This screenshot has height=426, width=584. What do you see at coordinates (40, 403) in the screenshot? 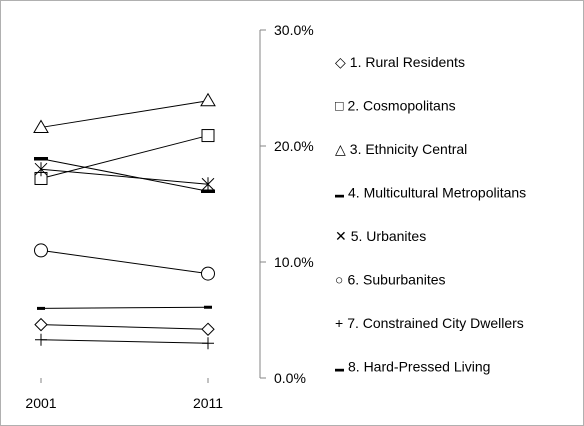
I see `x-tick-label: 2001` at bounding box center [40, 403].